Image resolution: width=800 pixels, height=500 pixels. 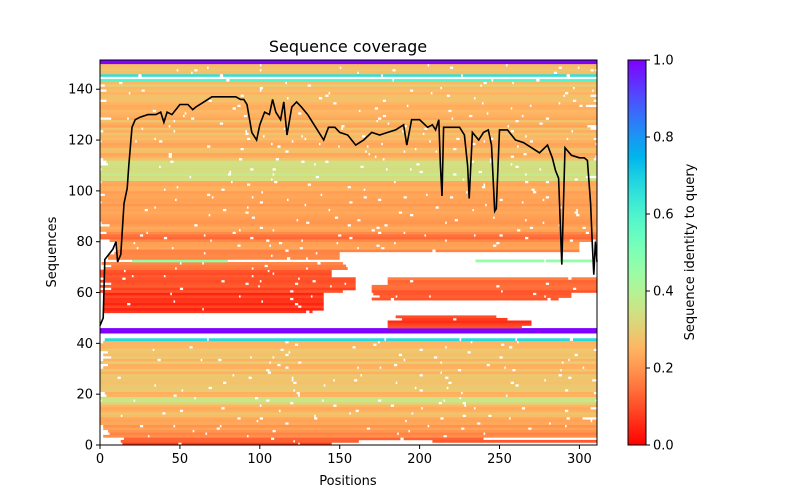 I want to click on y-tick-label: 20, so click(x=84, y=395).